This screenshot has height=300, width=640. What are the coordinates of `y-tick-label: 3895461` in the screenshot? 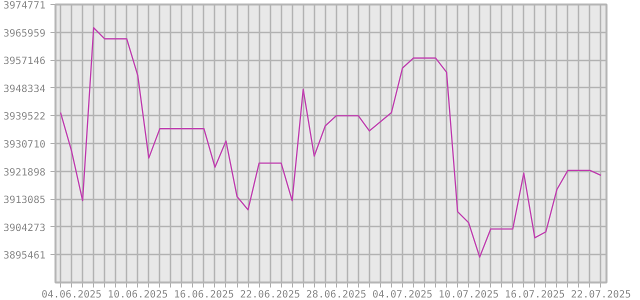 It's located at (24, 256).